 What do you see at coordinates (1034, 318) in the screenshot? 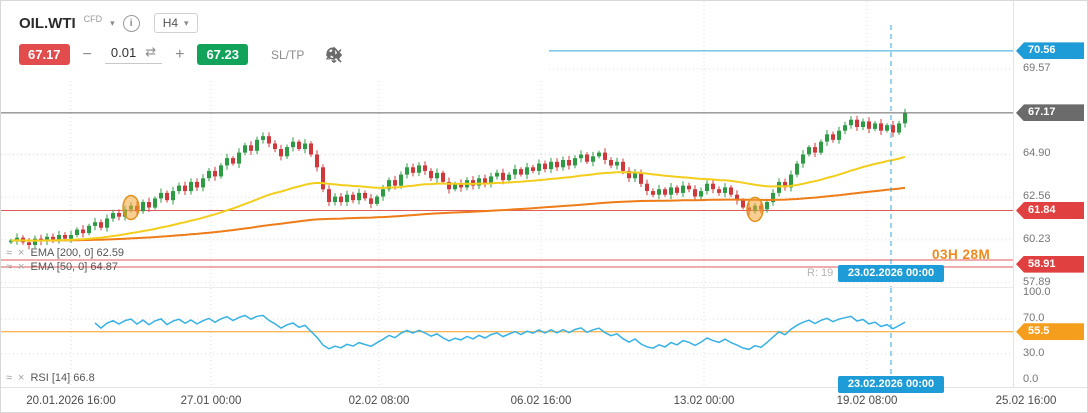
I see `rsi-axis-tick: 70.0` at bounding box center [1034, 318].